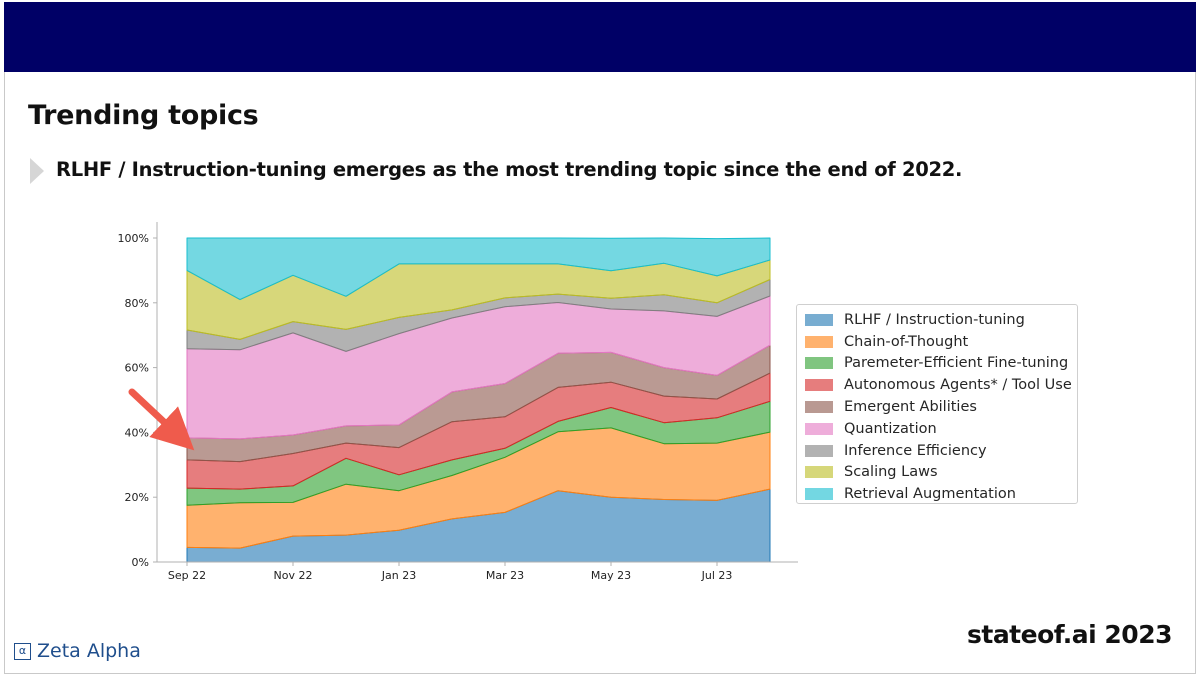 Image resolution: width=1200 pixels, height=676 pixels. I want to click on legend-item: Emergent Abilities, so click(941, 407).